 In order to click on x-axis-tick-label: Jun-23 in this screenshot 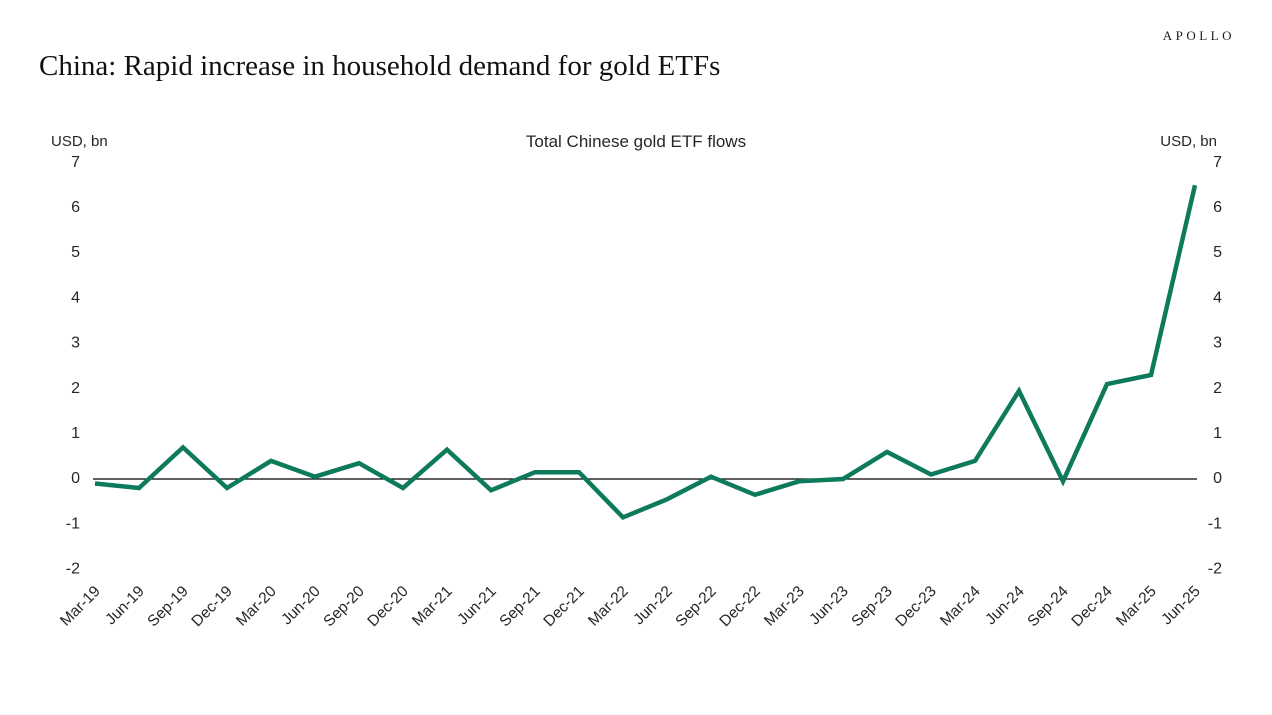, I will do `click(829, 606)`.